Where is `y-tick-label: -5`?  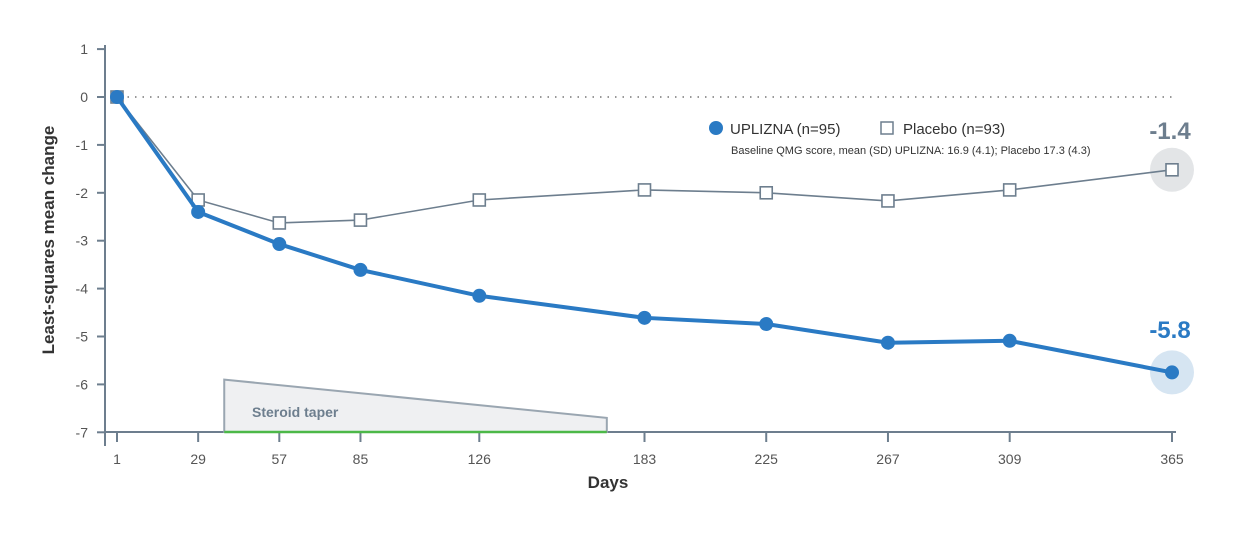 y-tick-label: -5 is located at coordinates (82, 337).